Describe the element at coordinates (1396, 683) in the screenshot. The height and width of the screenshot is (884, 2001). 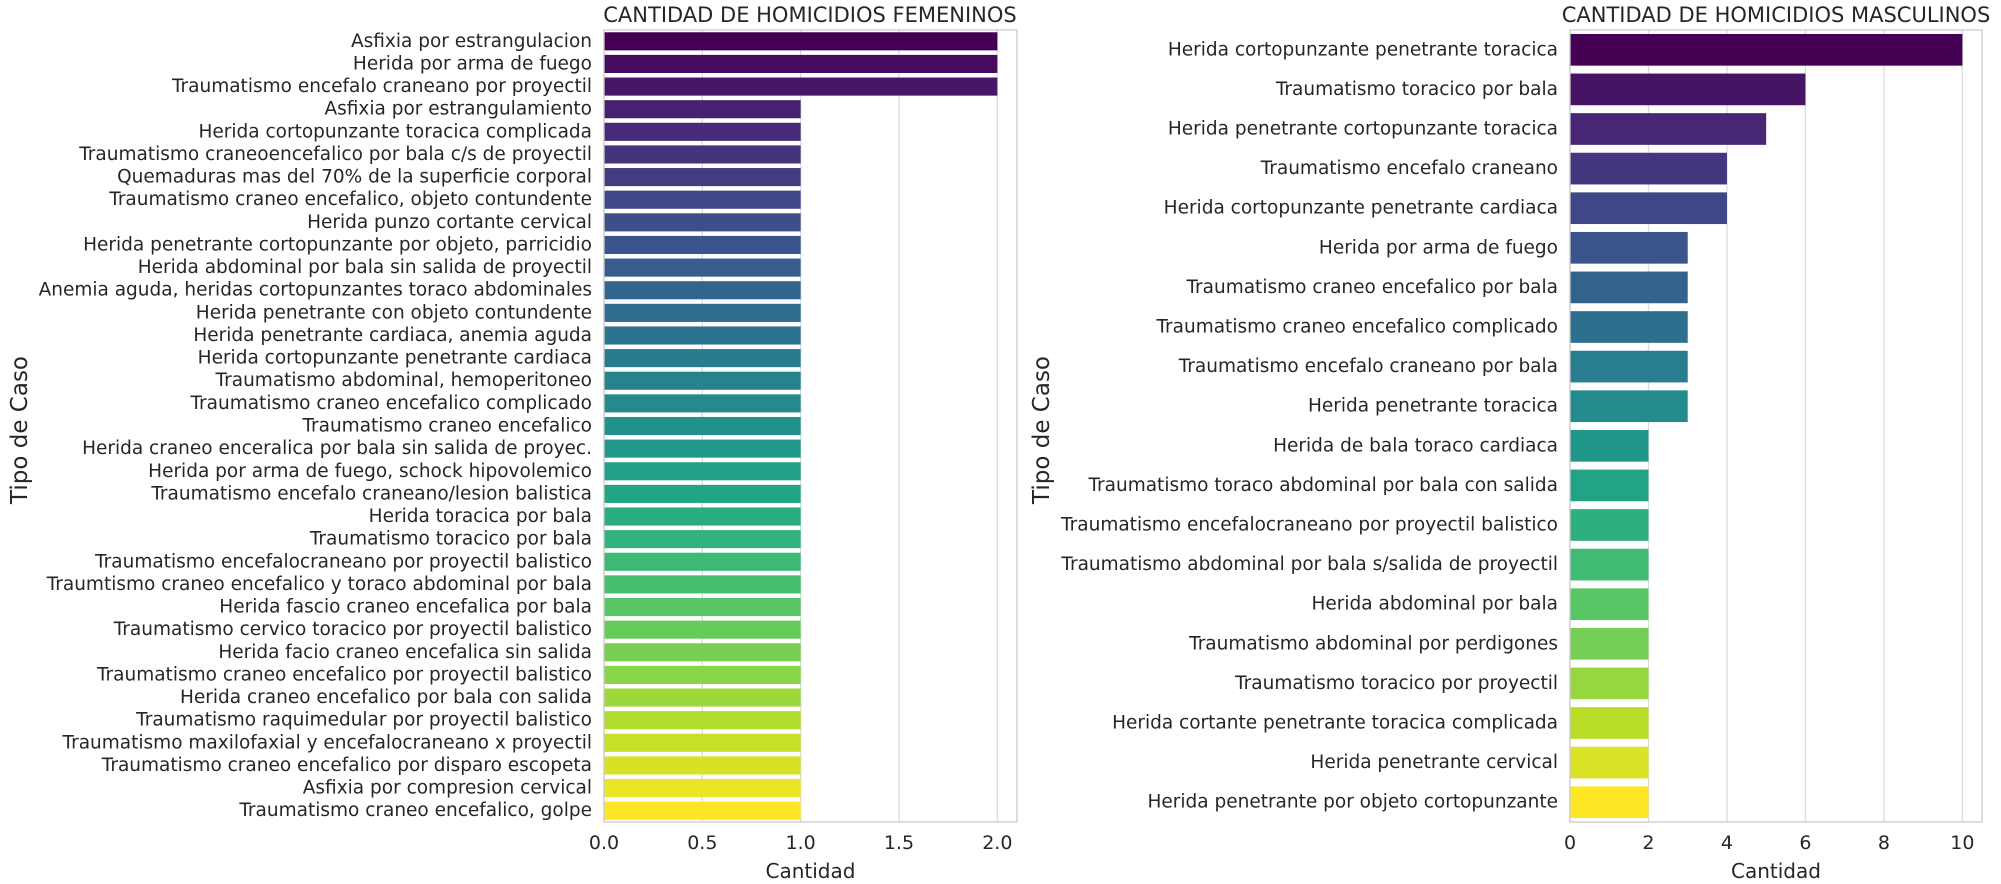
I see `category-label: Traumatismo toracico por proyectil` at that location.